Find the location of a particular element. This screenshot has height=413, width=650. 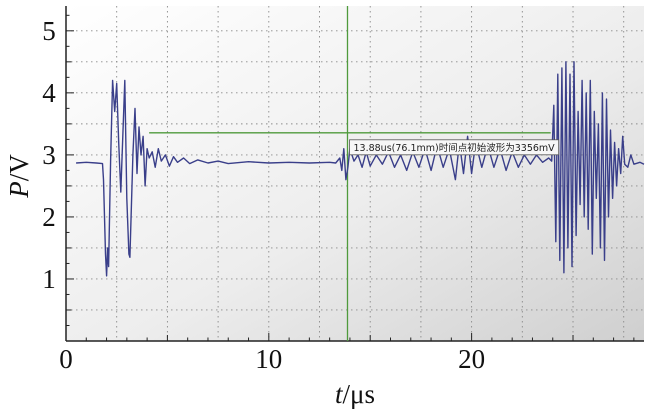

annotation-text: 13.88us(76.1mm)时间点初始波形为3356mV is located at coordinates (454, 148).